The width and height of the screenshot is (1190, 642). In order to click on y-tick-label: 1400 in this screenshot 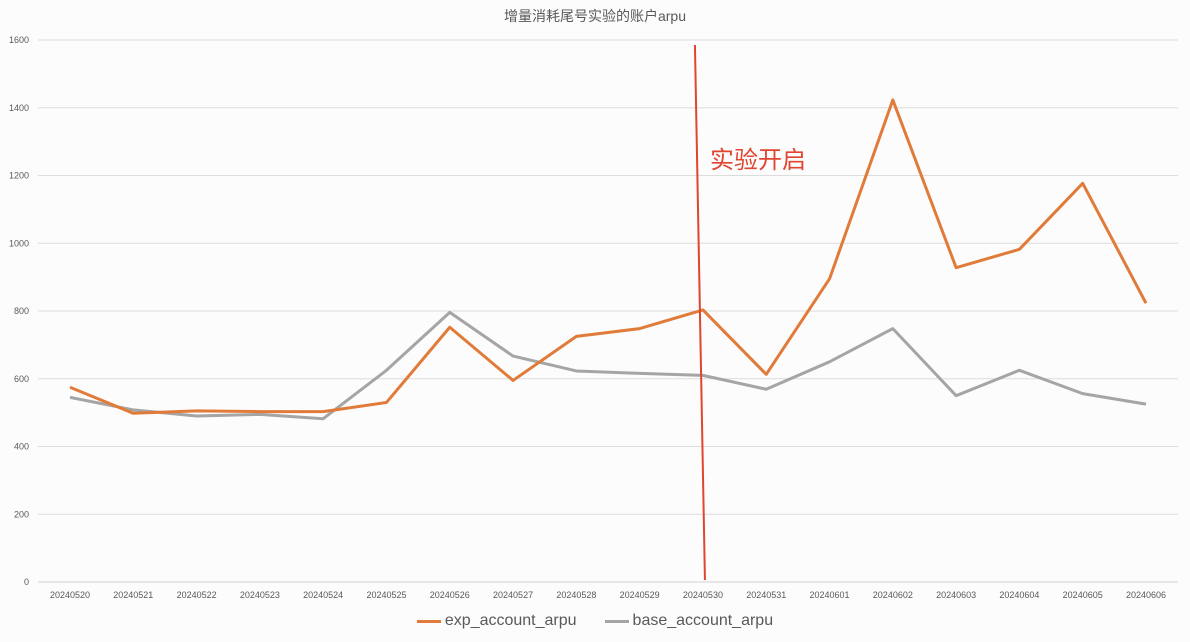, I will do `click(19, 108)`.